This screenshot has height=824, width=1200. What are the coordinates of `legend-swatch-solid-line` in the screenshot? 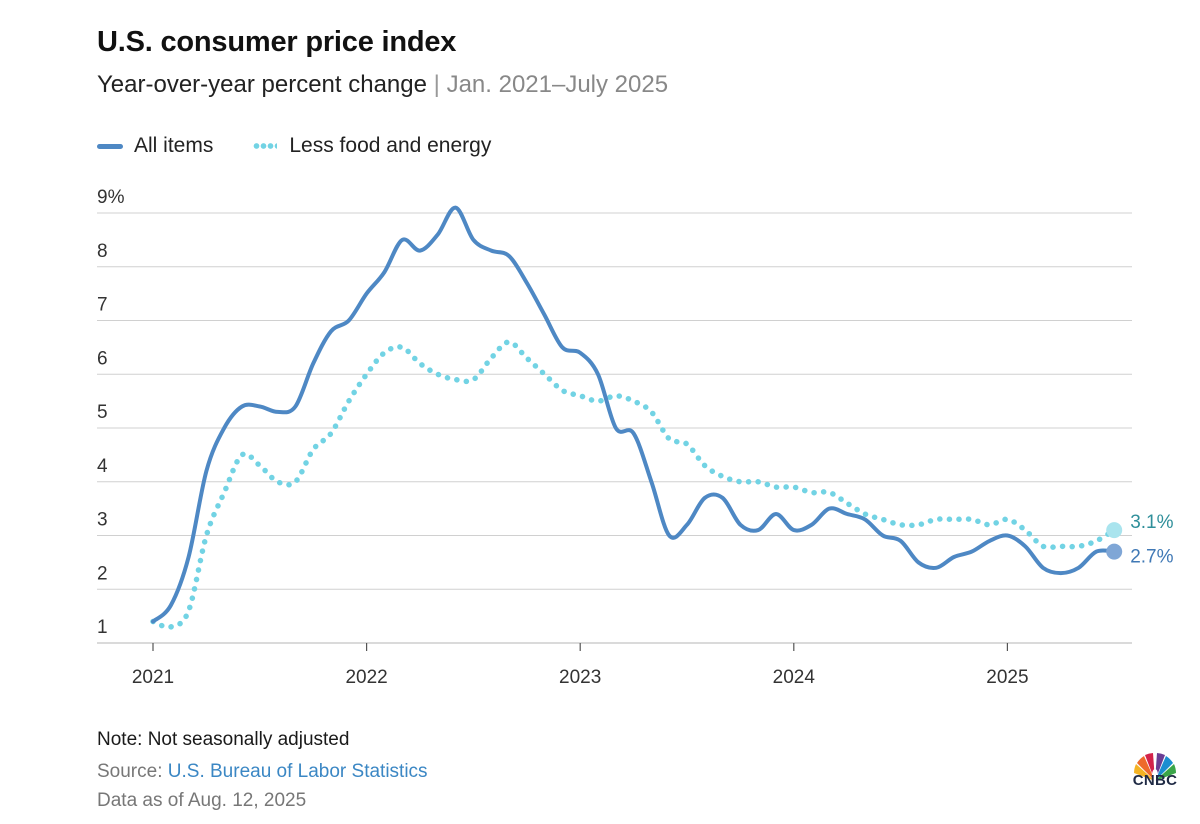 It's located at (110, 146).